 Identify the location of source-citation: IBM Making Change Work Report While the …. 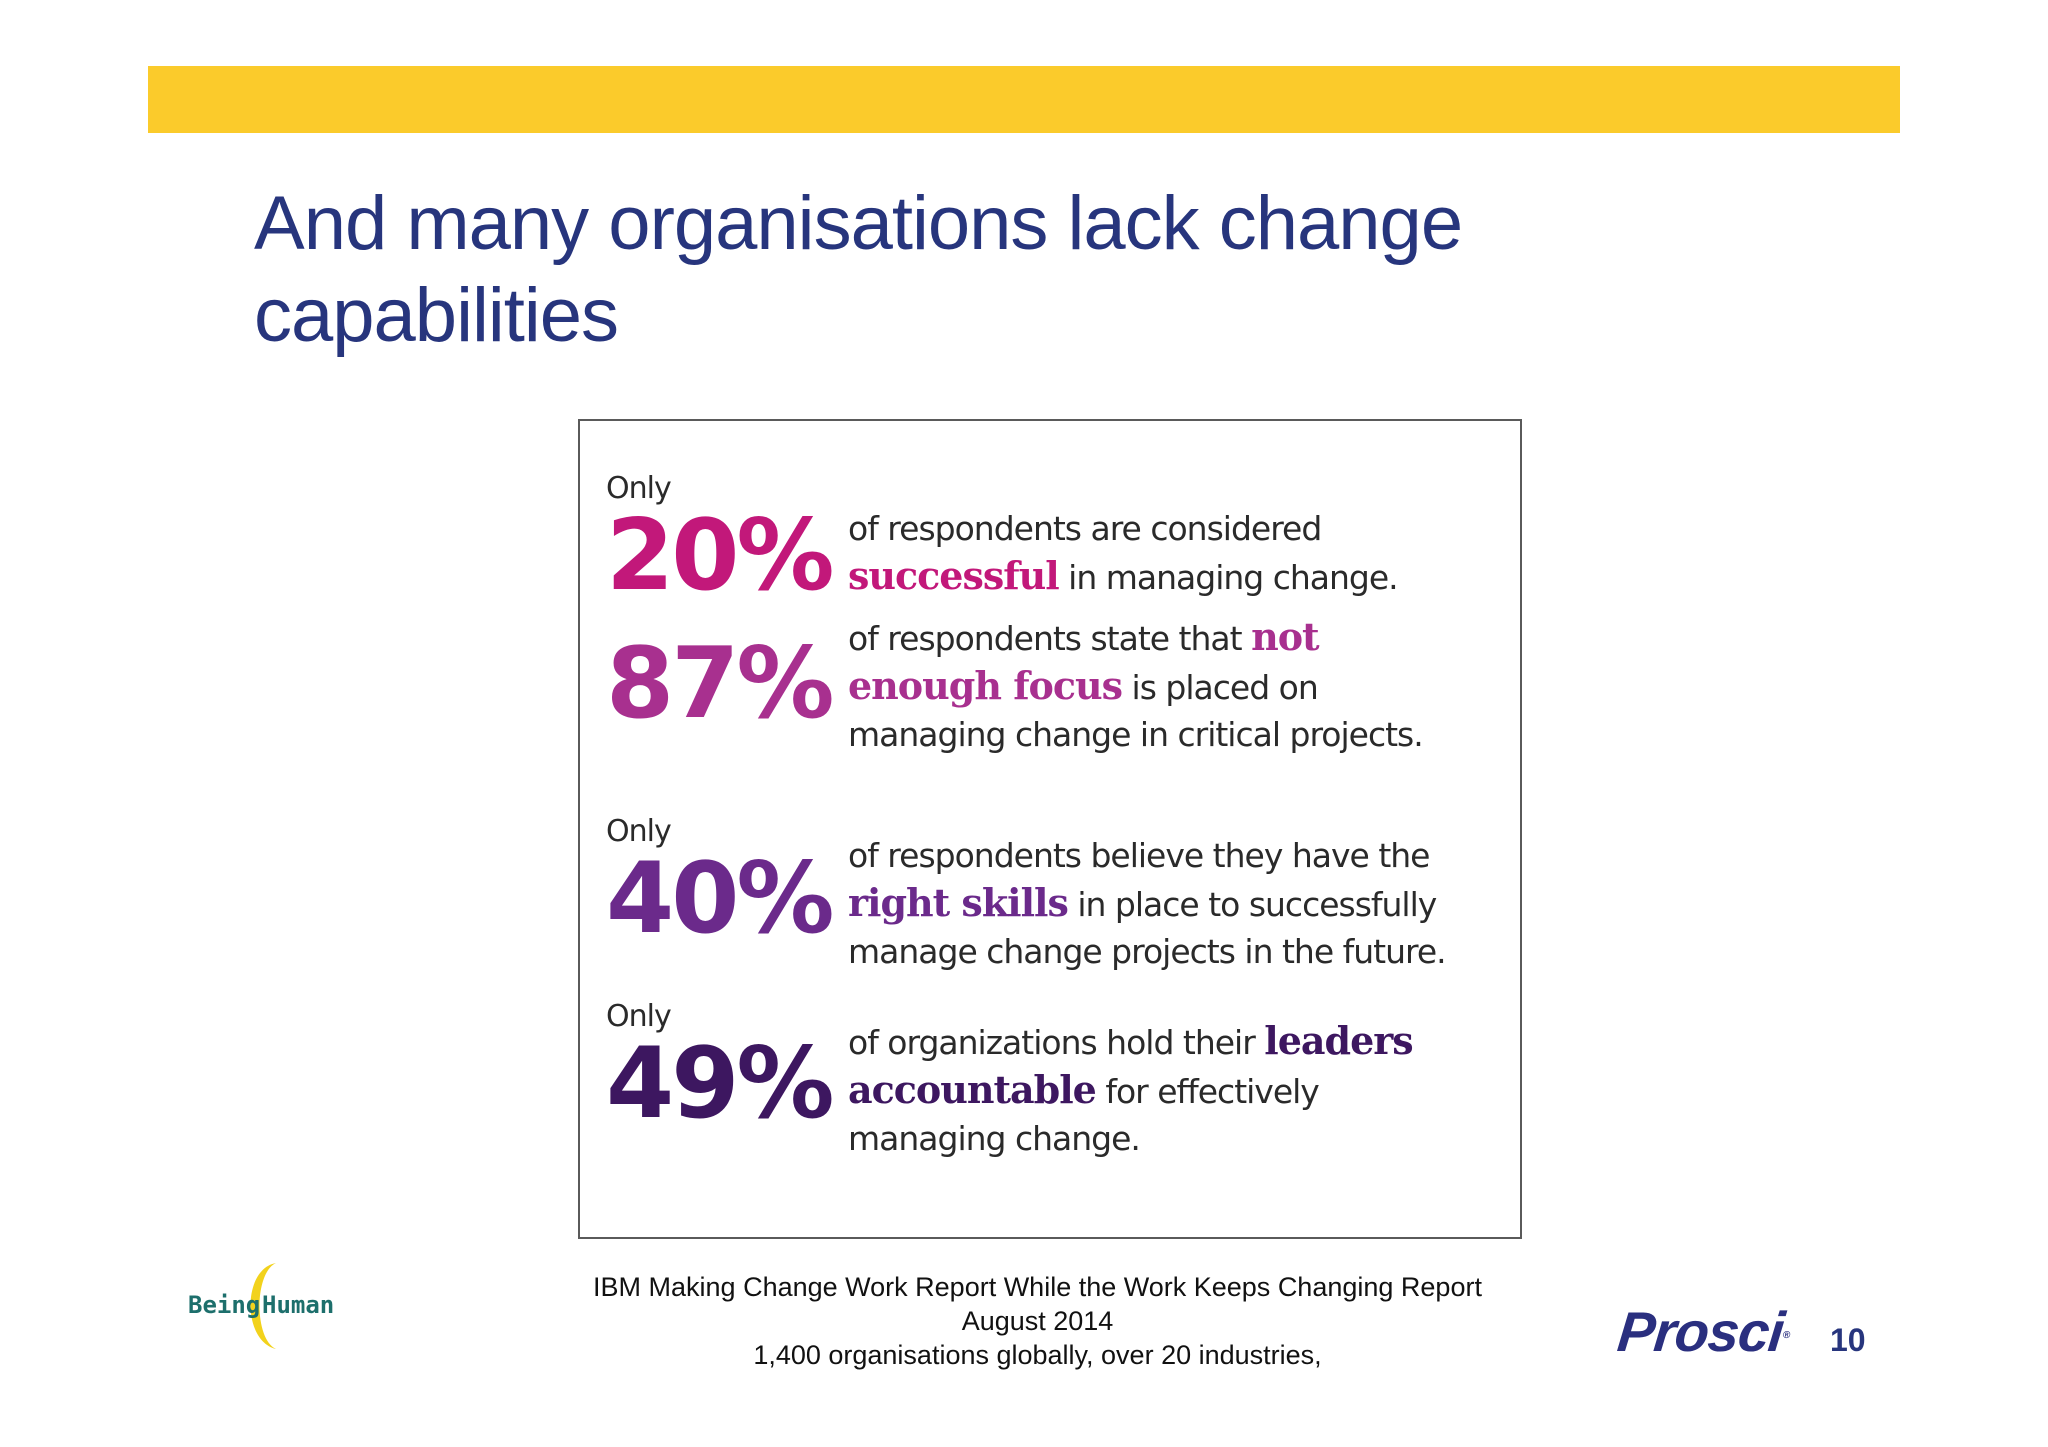
(1037, 1321).